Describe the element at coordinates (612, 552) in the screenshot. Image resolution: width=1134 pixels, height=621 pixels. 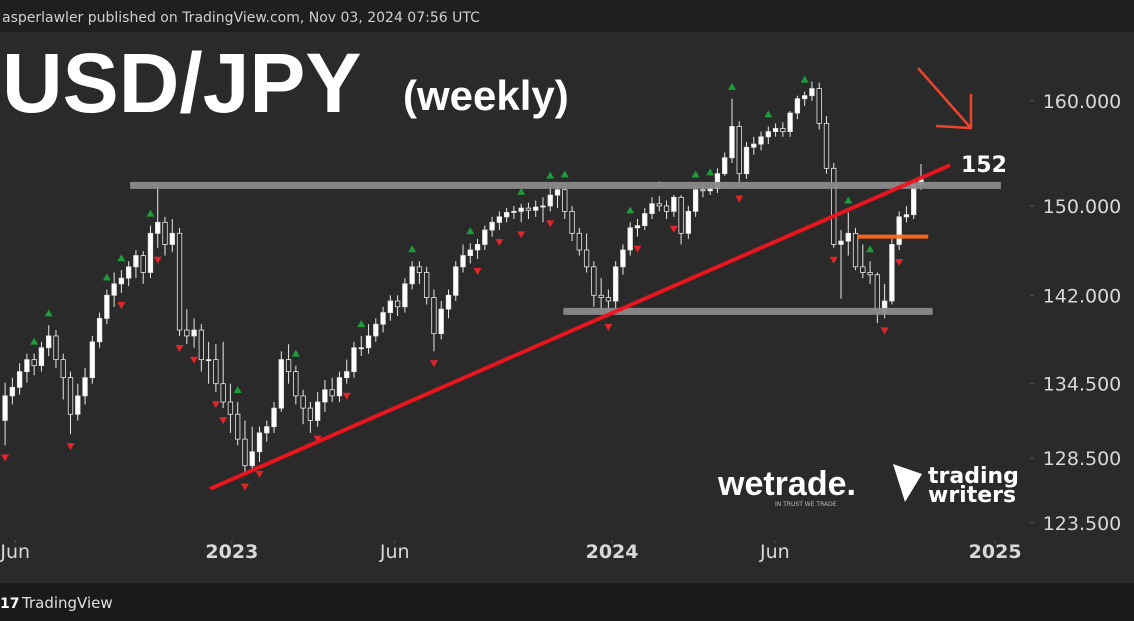
I see `x-tick-label: 2024` at that location.